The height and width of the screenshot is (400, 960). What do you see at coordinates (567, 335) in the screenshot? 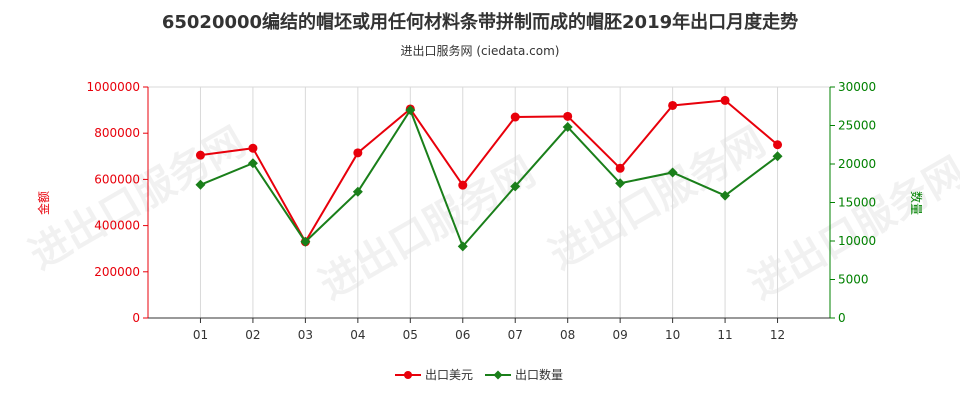
I see `x-tick-label: 08` at bounding box center [567, 335].